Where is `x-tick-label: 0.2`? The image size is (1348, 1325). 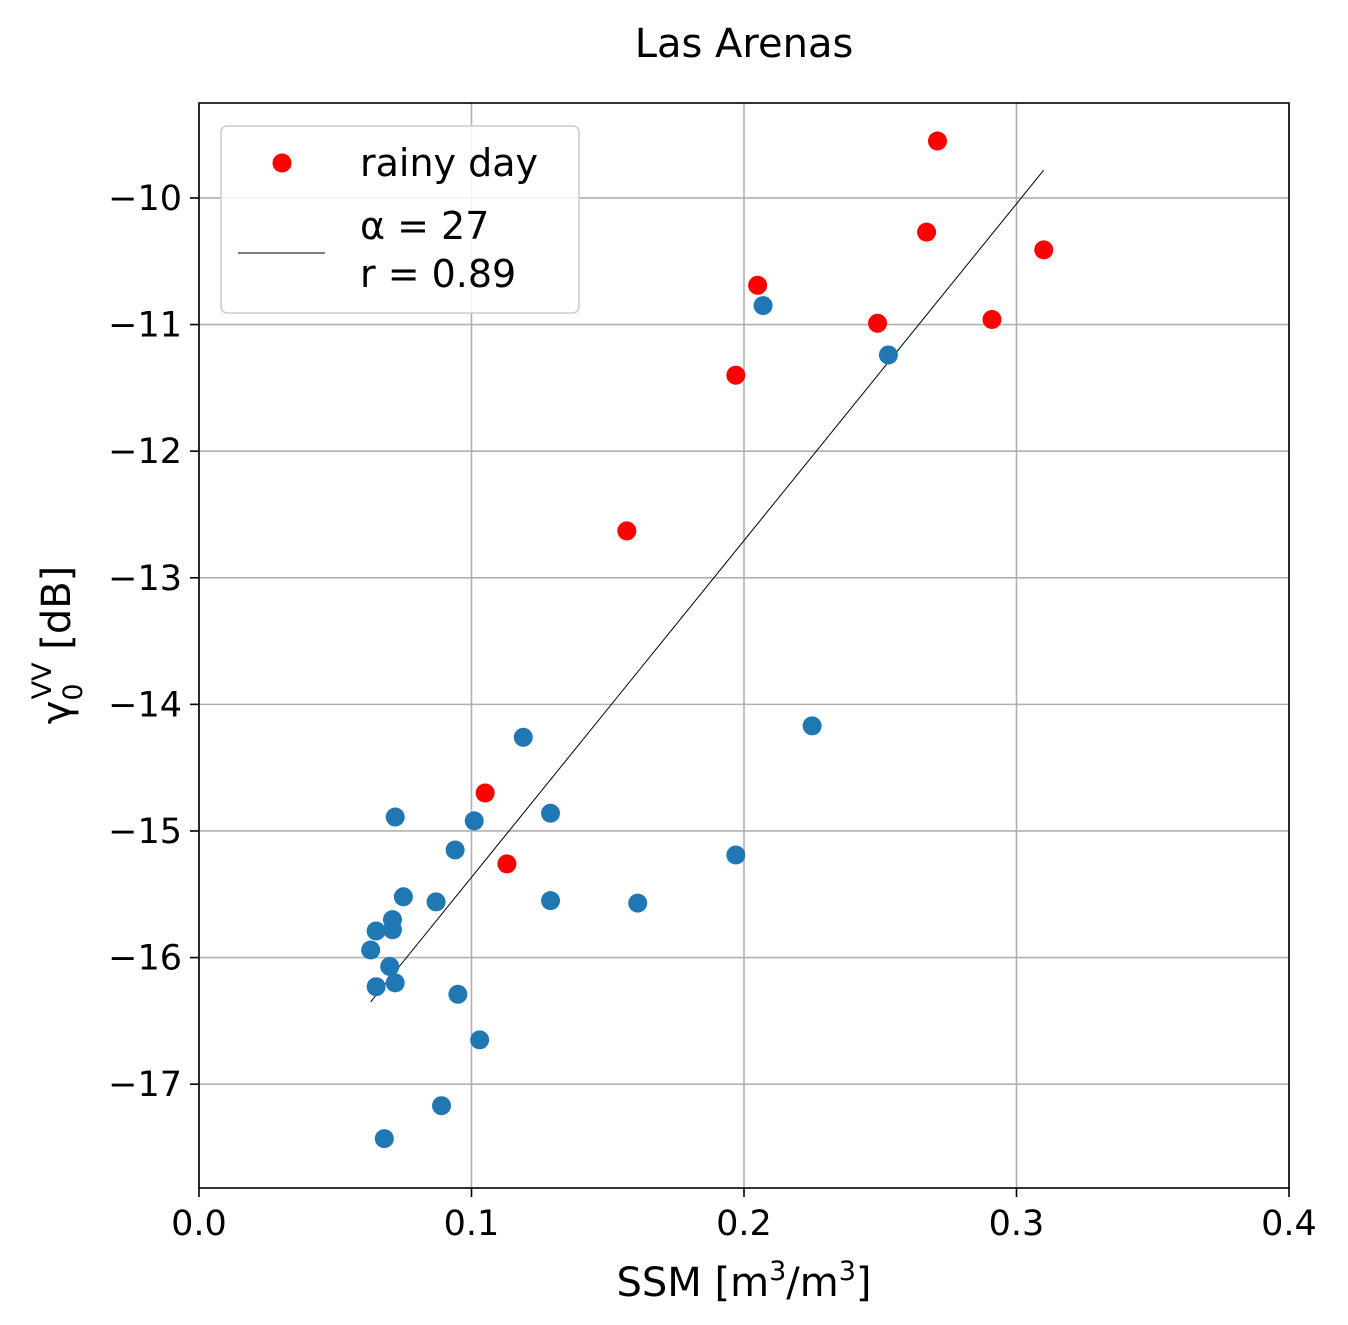 x-tick-label: 0.2 is located at coordinates (744, 1224).